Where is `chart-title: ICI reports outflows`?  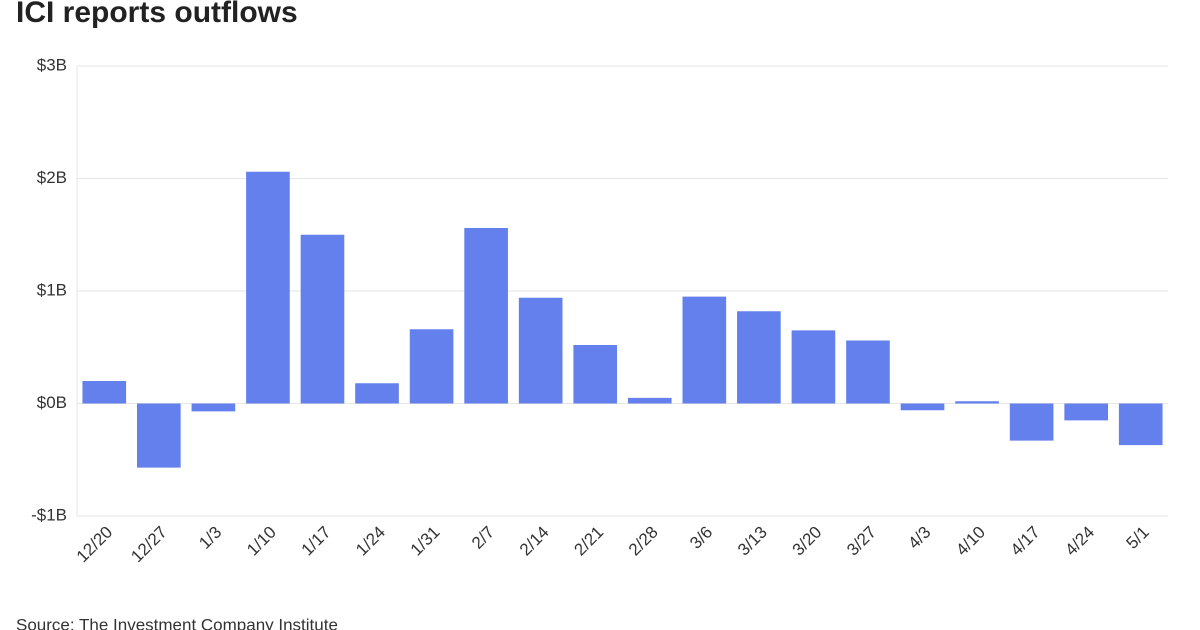
chart-title: ICI reports outflows is located at coordinates (157, 14).